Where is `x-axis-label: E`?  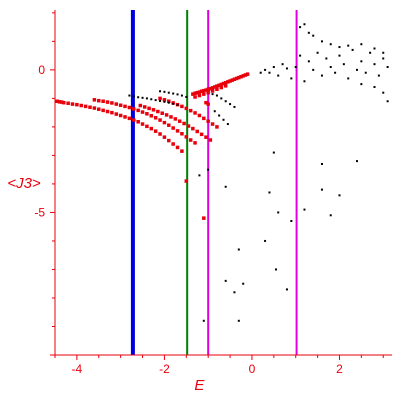
x-axis-label: E is located at coordinates (199, 385).